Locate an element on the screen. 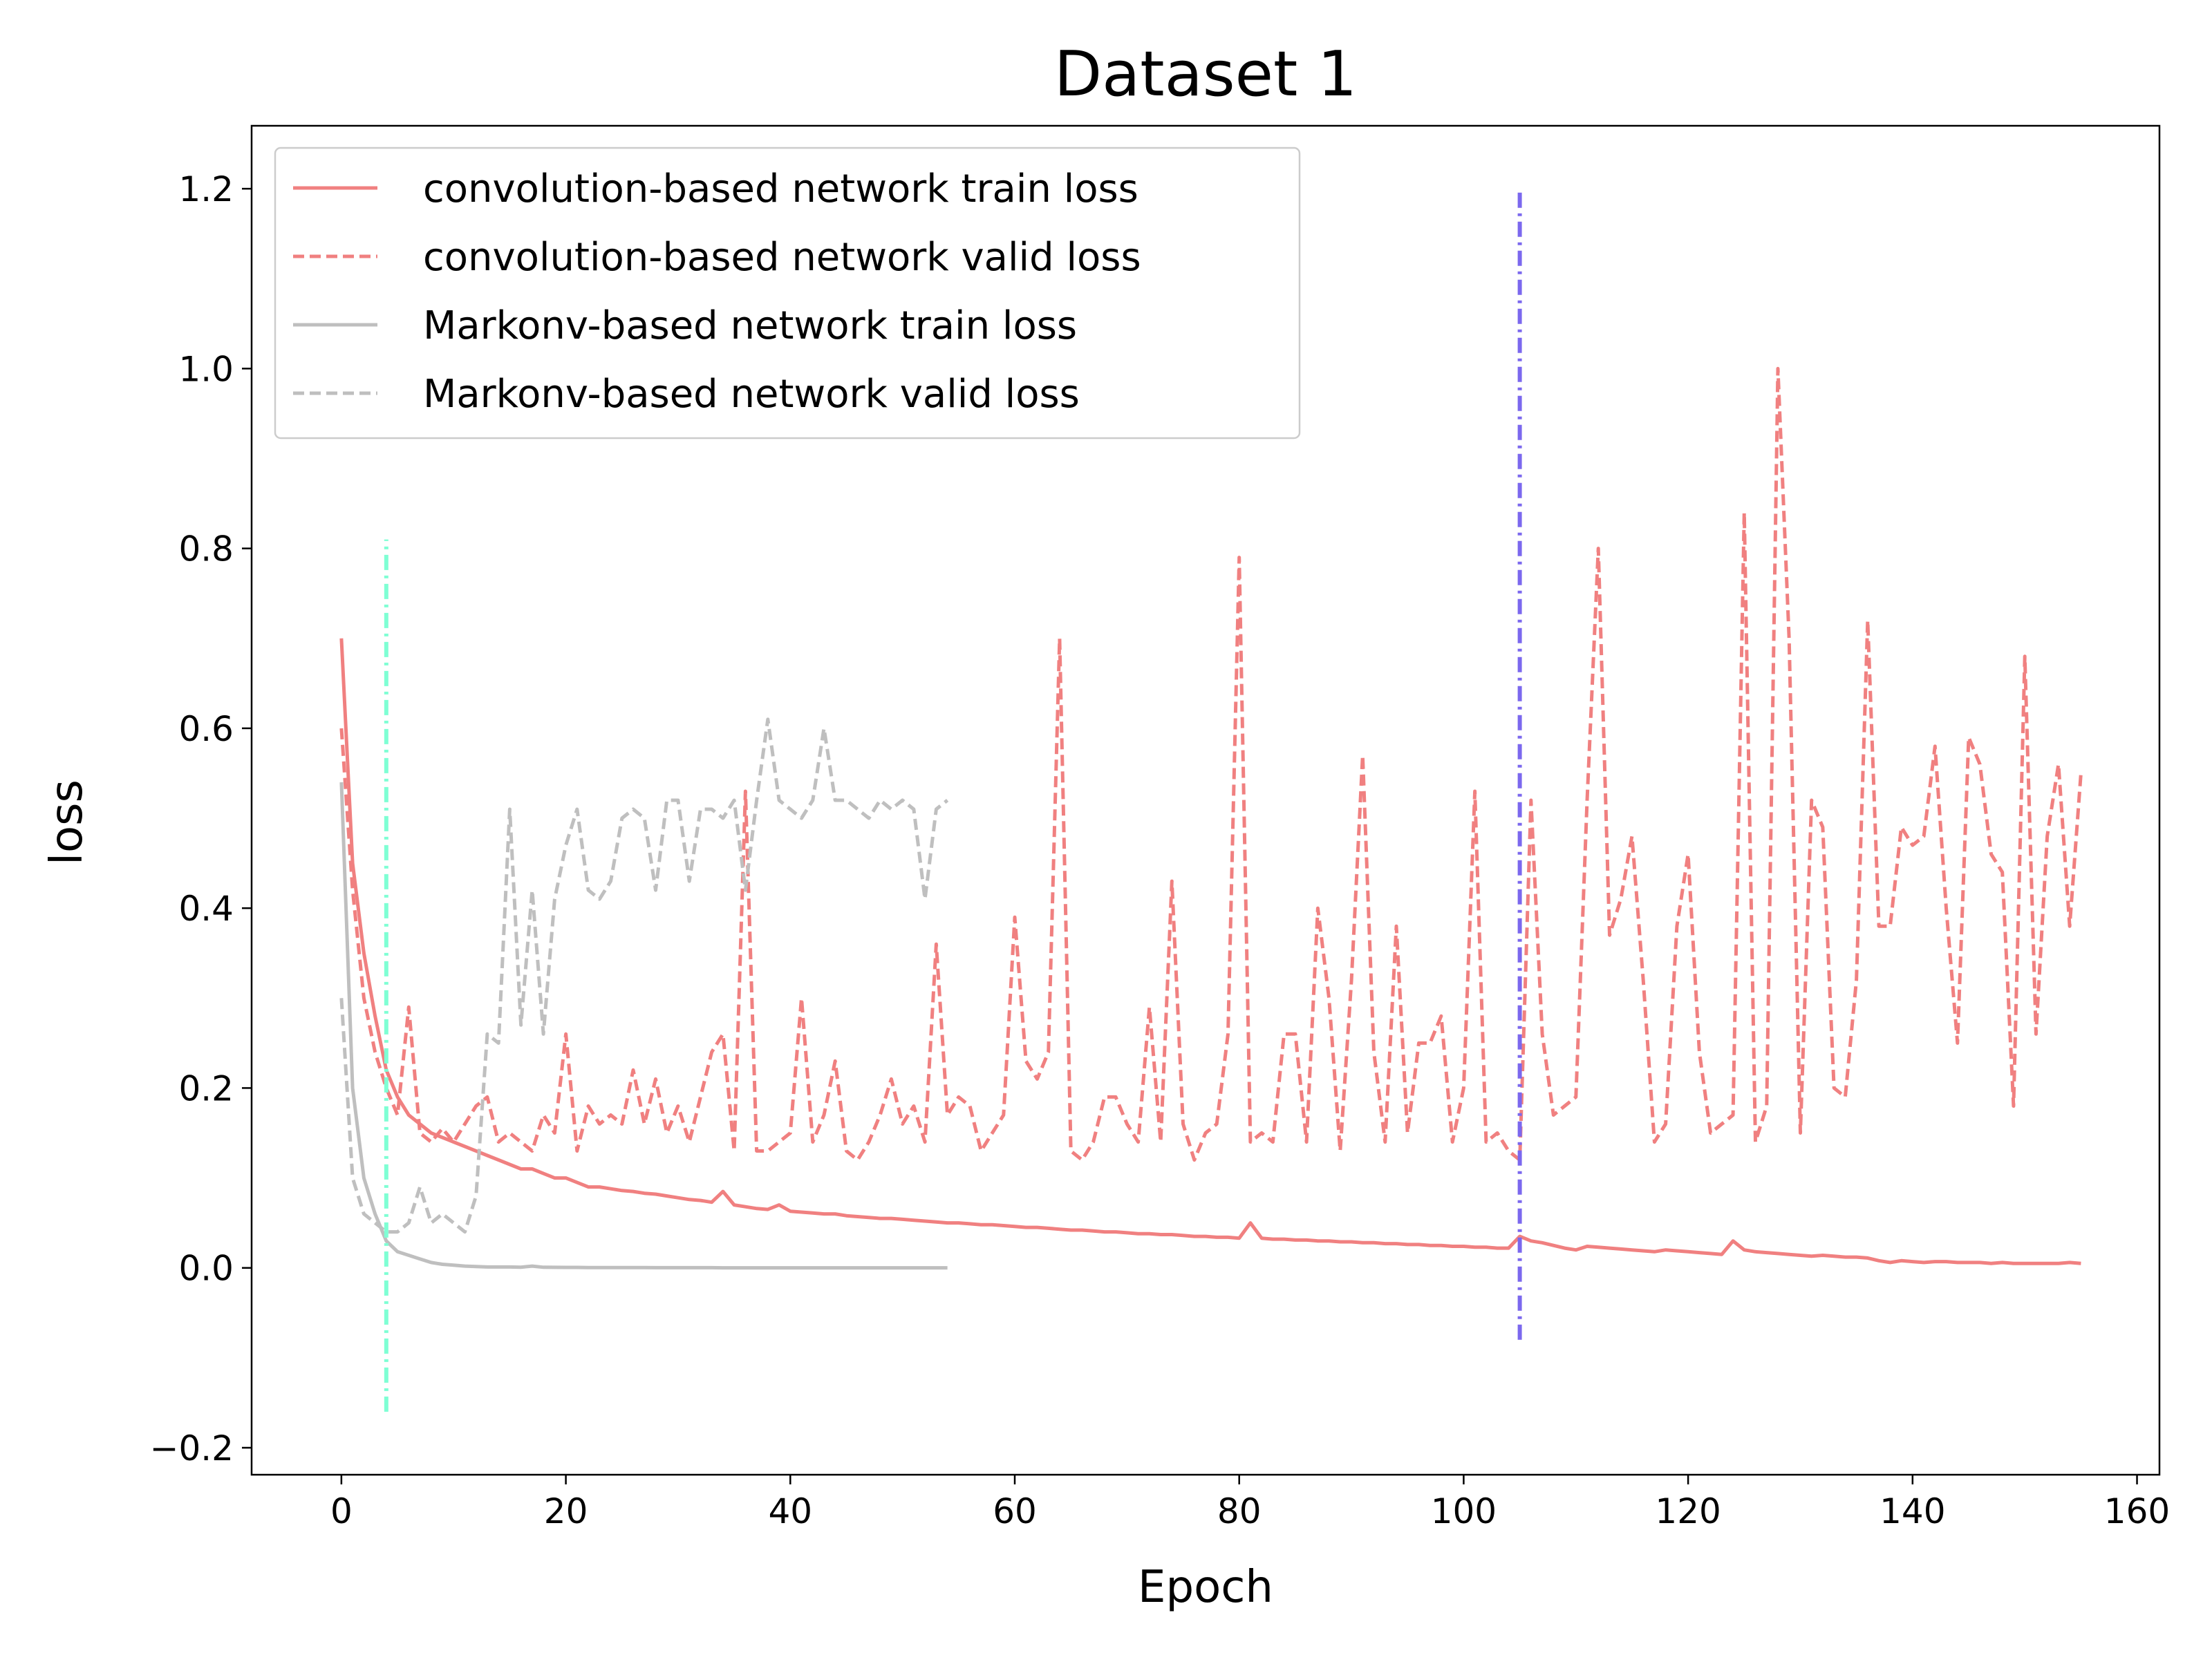 This screenshot has height=1662, width=2212. x-tick-label: 40 is located at coordinates (790, 1511).